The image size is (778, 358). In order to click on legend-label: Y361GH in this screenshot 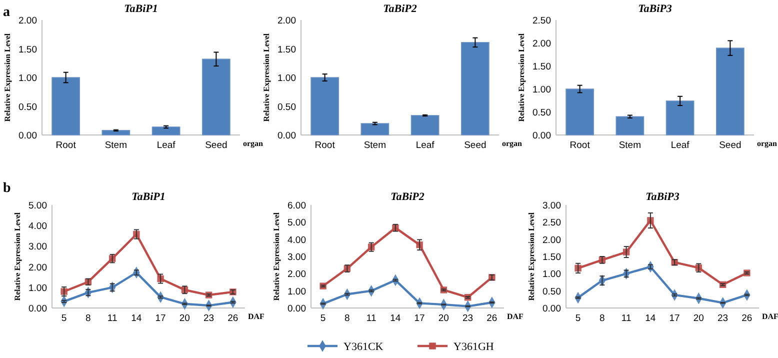, I will do `click(474, 347)`.